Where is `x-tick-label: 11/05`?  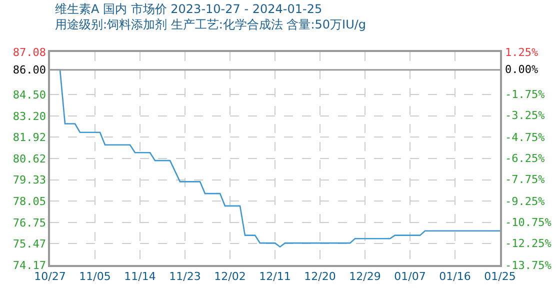 x-tick-label: 11/05 is located at coordinates (95, 276).